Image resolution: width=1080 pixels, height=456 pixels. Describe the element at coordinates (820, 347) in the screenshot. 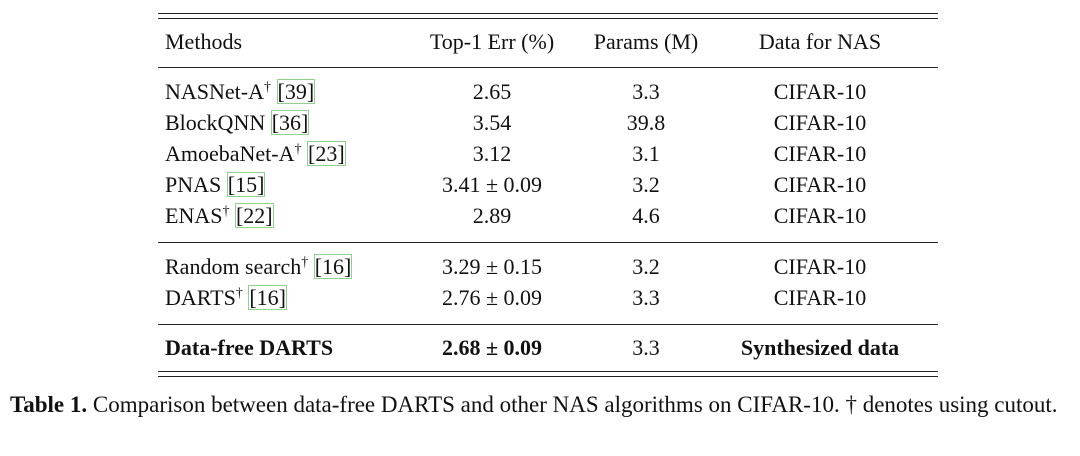

I see `data-cell: Synthesized data` at that location.